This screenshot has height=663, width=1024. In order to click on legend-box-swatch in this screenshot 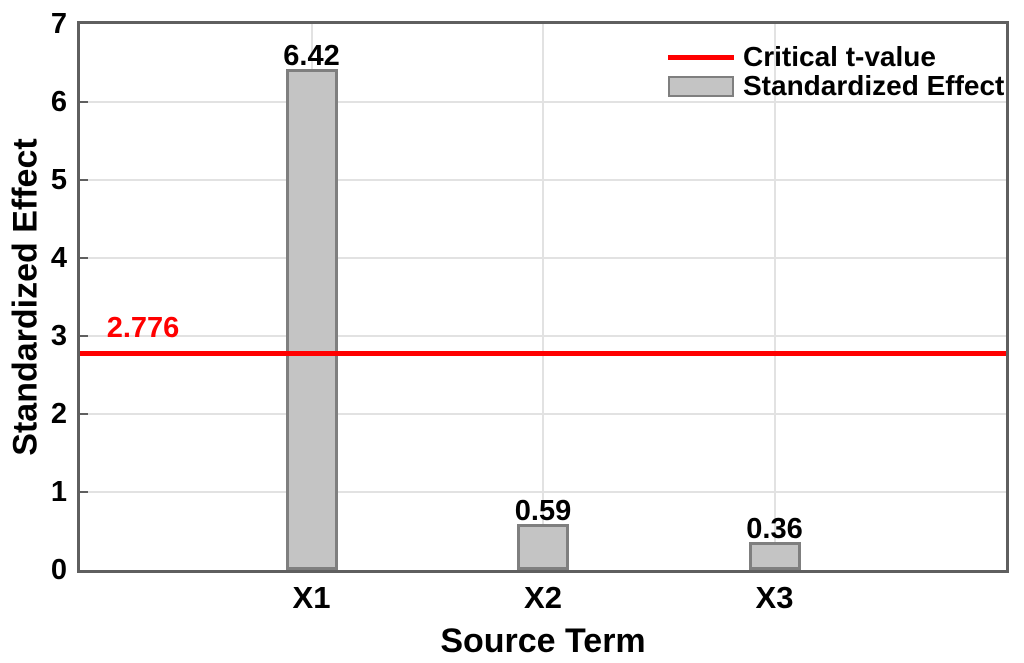, I will do `click(701, 86)`.